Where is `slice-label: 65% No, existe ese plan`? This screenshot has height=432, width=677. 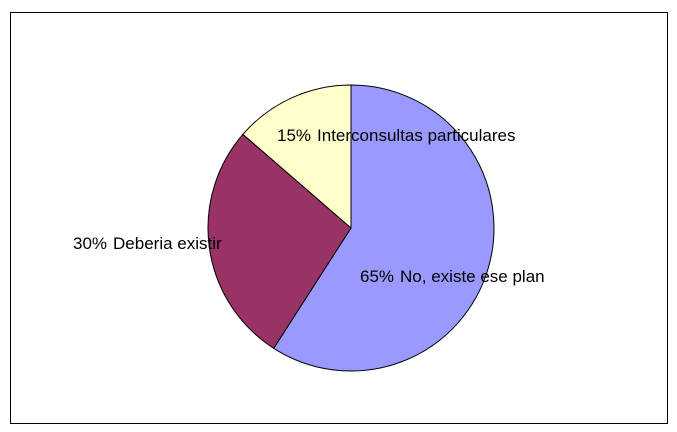
slice-label: 65% No, existe ese plan is located at coordinates (452, 276).